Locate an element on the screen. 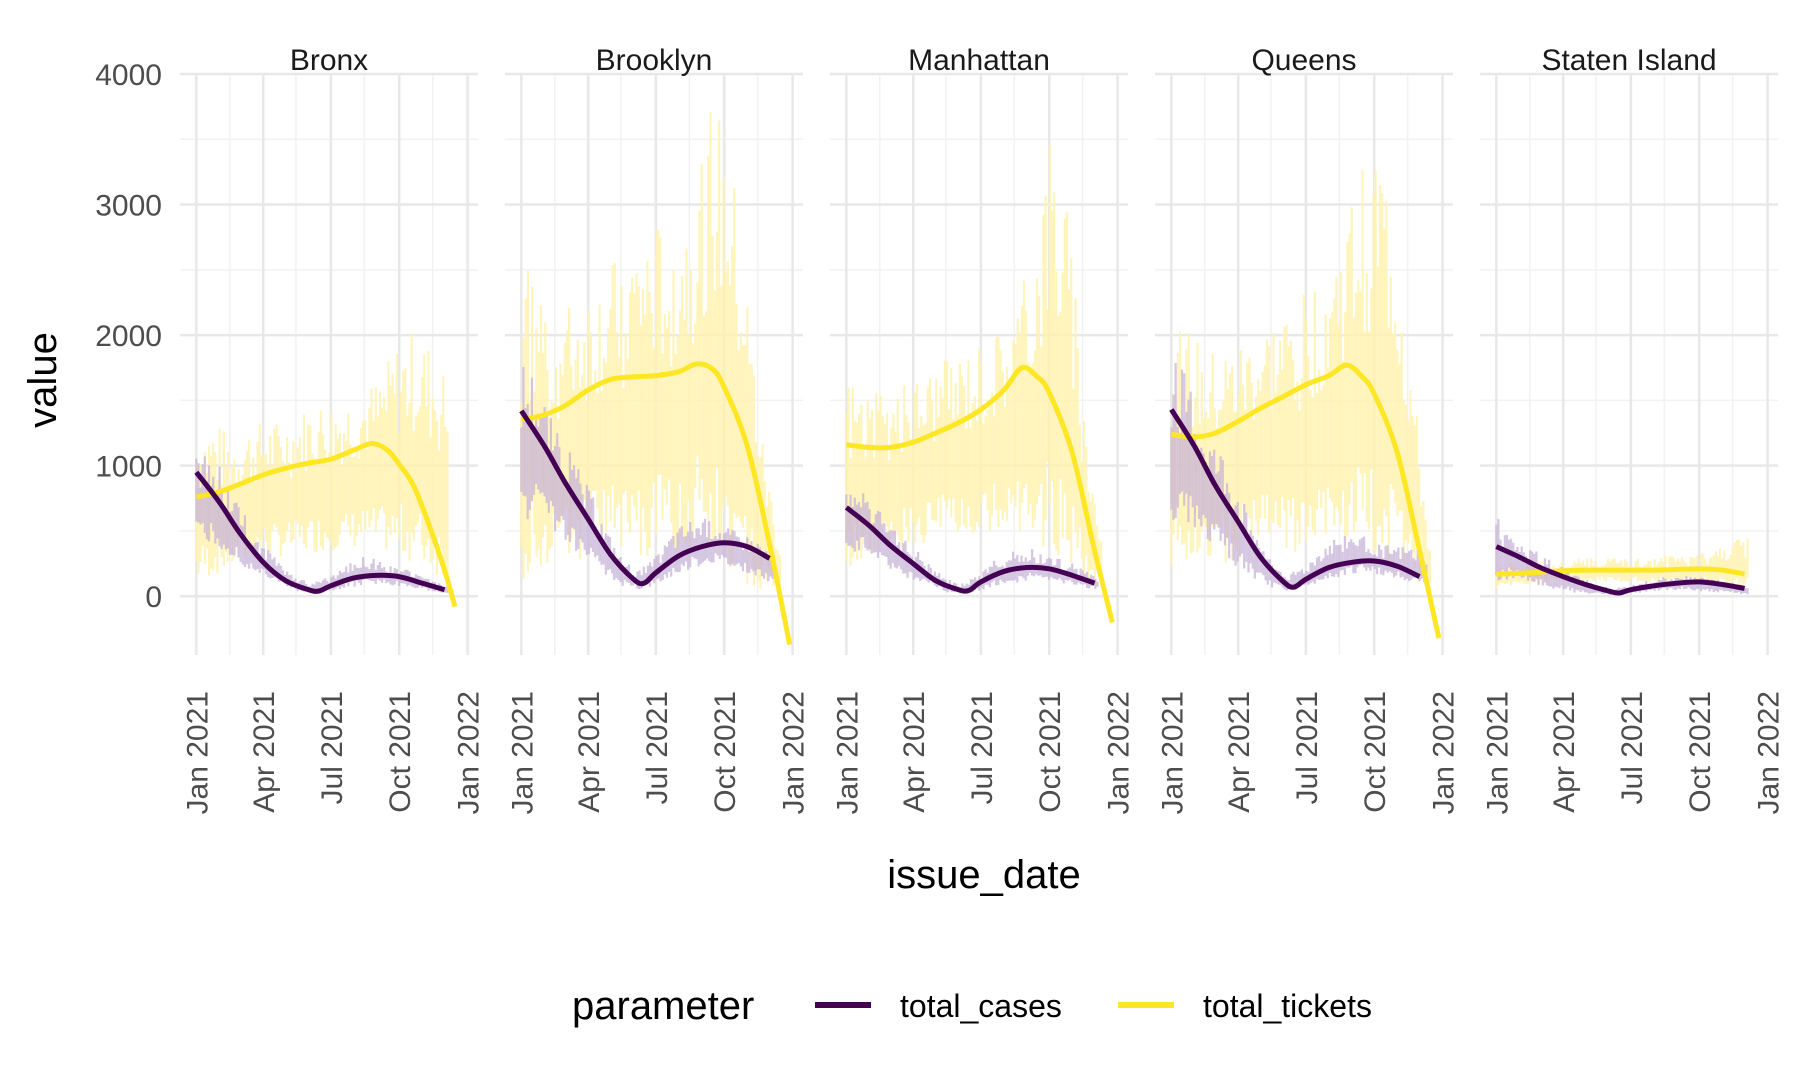  legend: parameter total_cases total_tickets is located at coordinates (972, 1006).